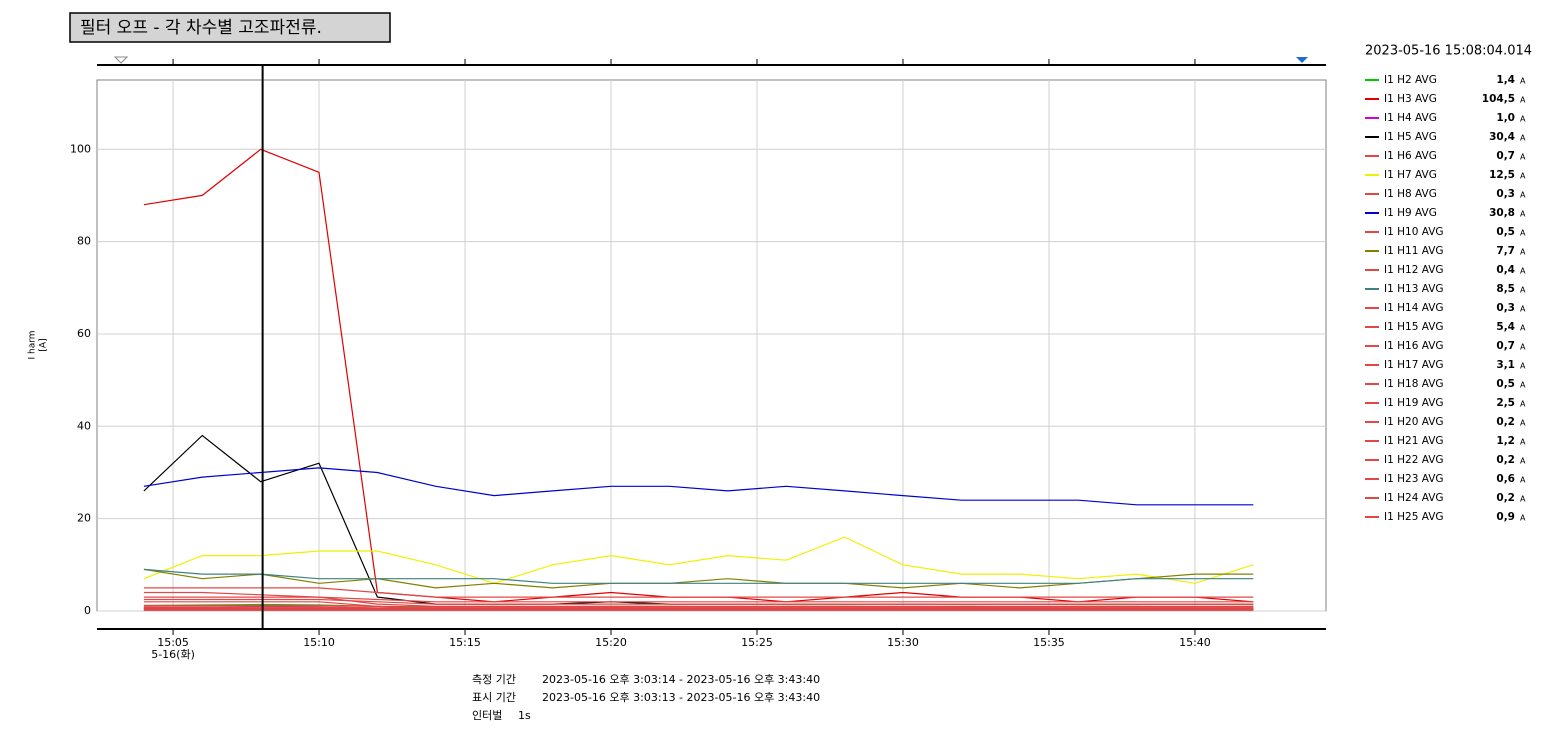 This screenshot has width=1542, height=731. Describe the element at coordinates (87, 610) in the screenshot. I see `y-tick-label: 0` at that location.